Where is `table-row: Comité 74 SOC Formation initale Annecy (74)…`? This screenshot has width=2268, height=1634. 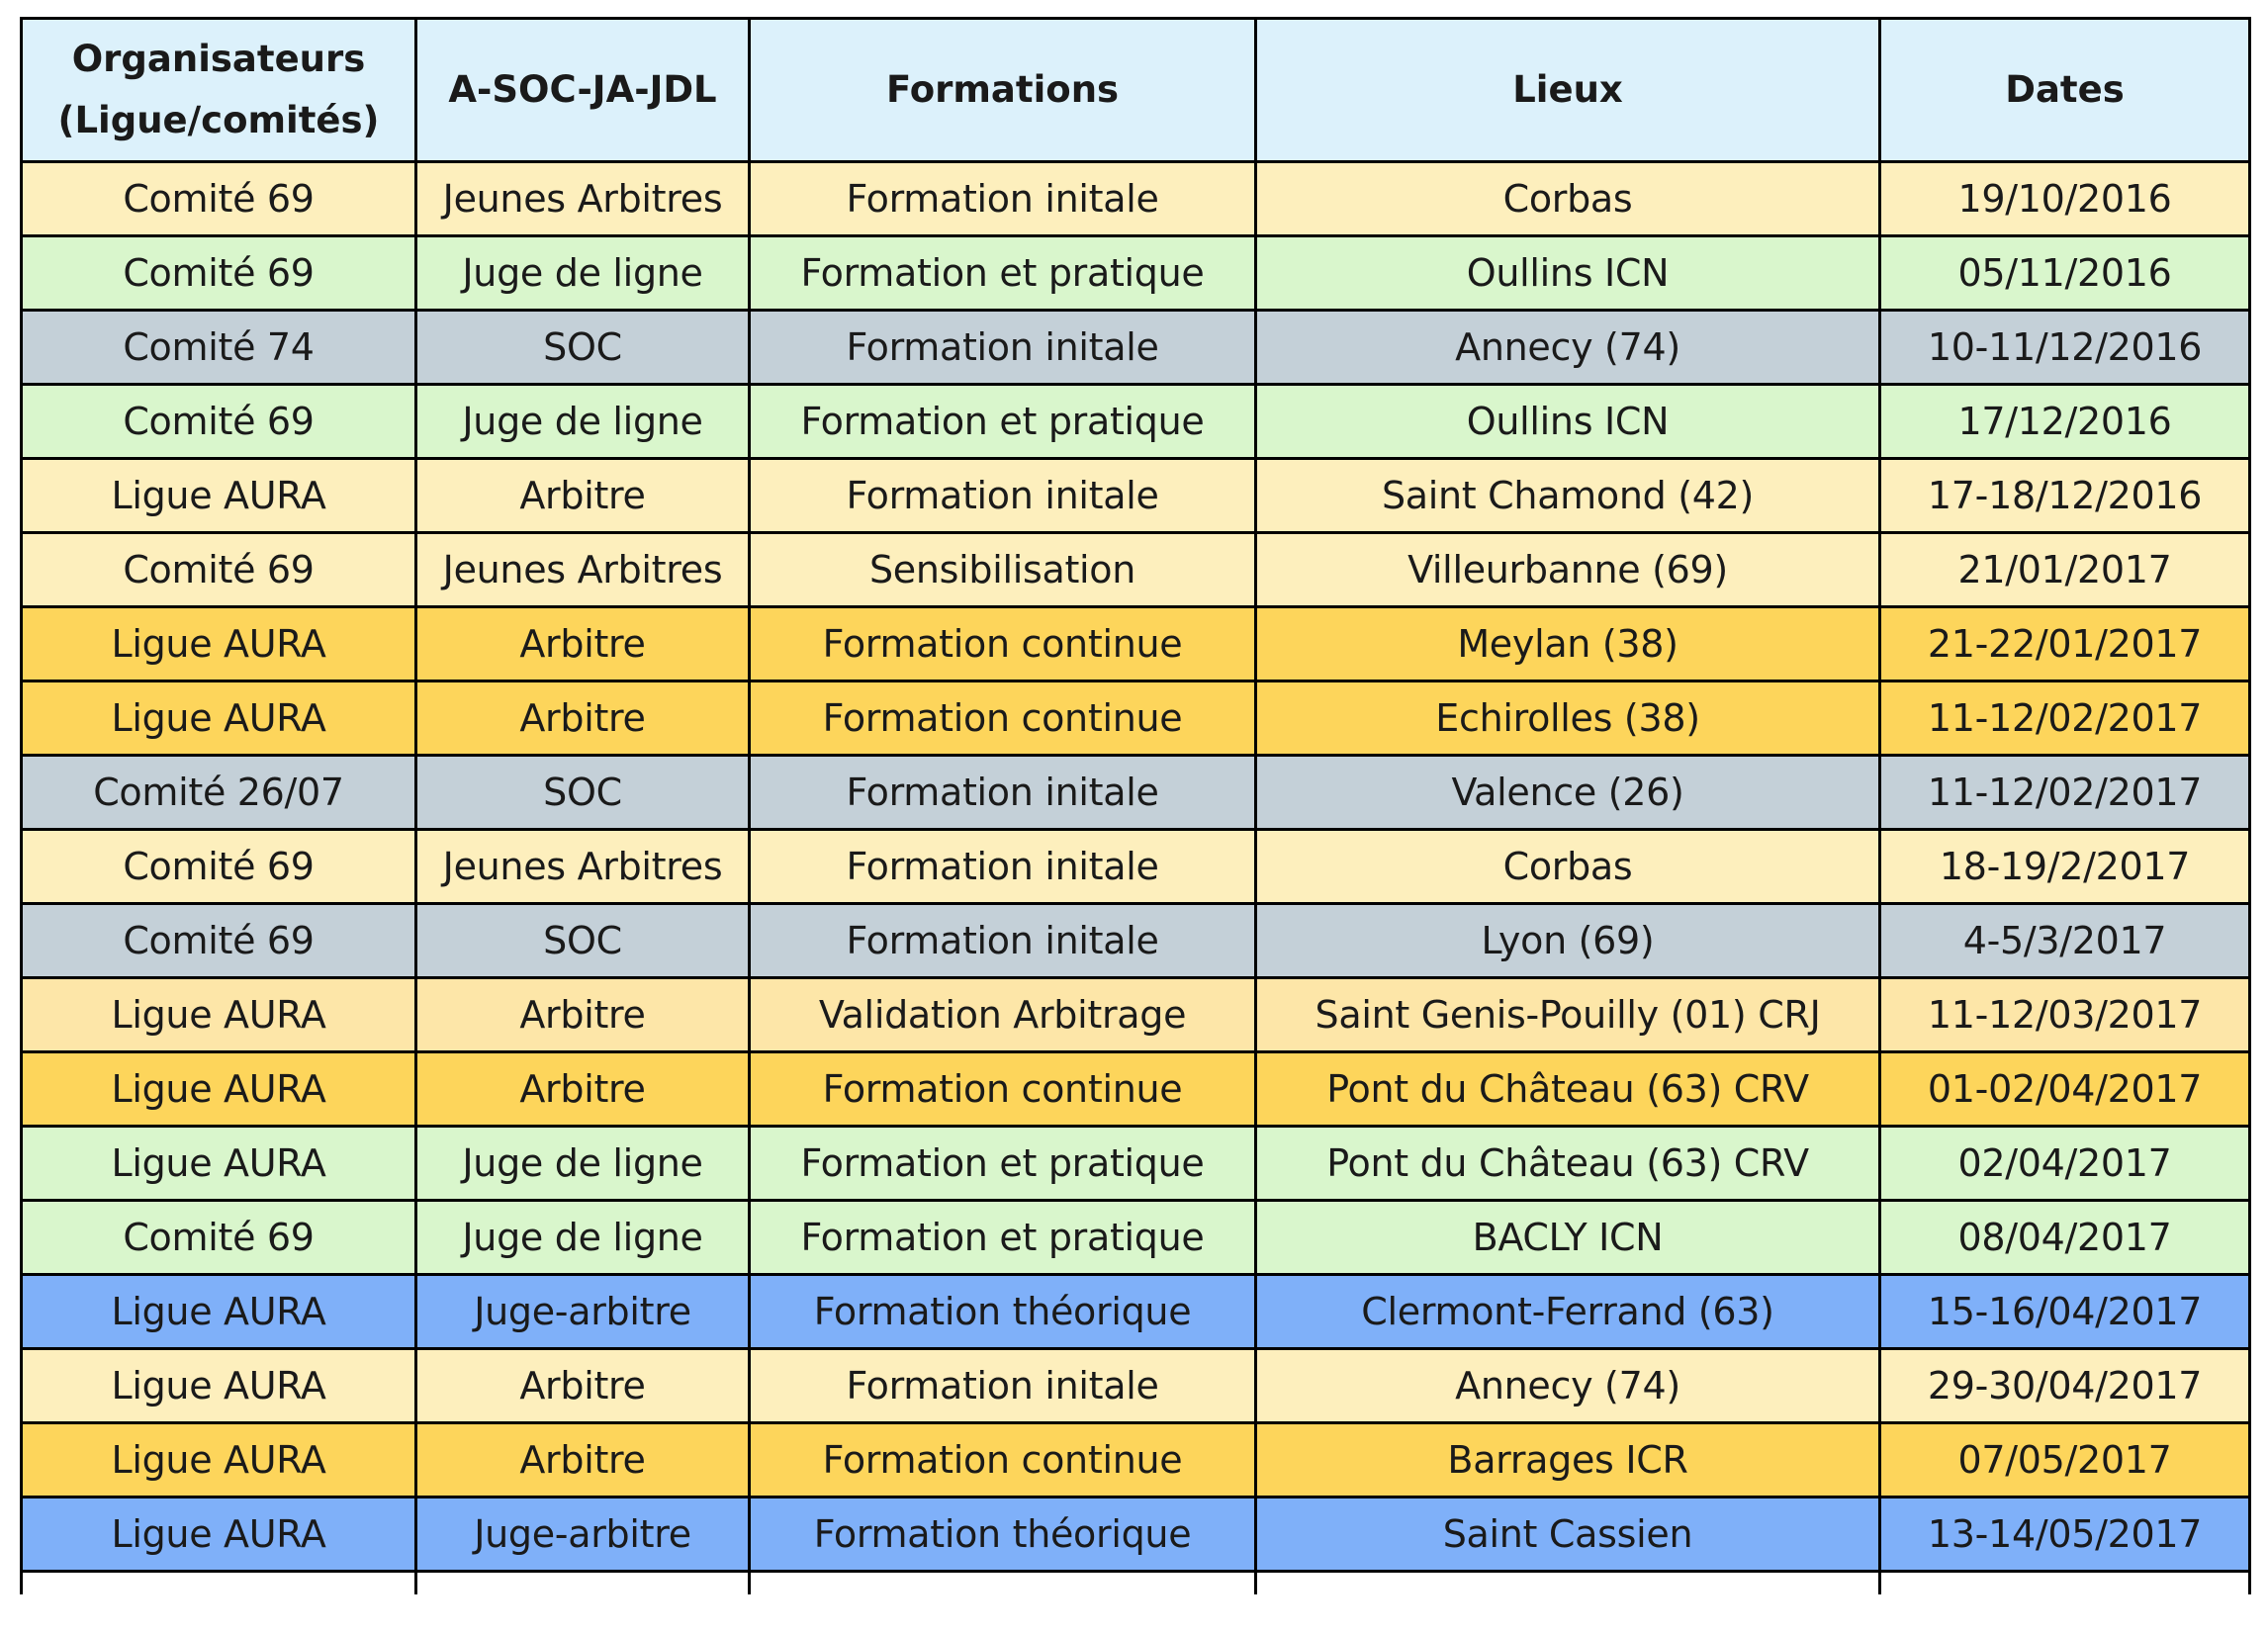
table-row: Comité 74 SOC Formation initale Annecy (74)… is located at coordinates (1135, 348).